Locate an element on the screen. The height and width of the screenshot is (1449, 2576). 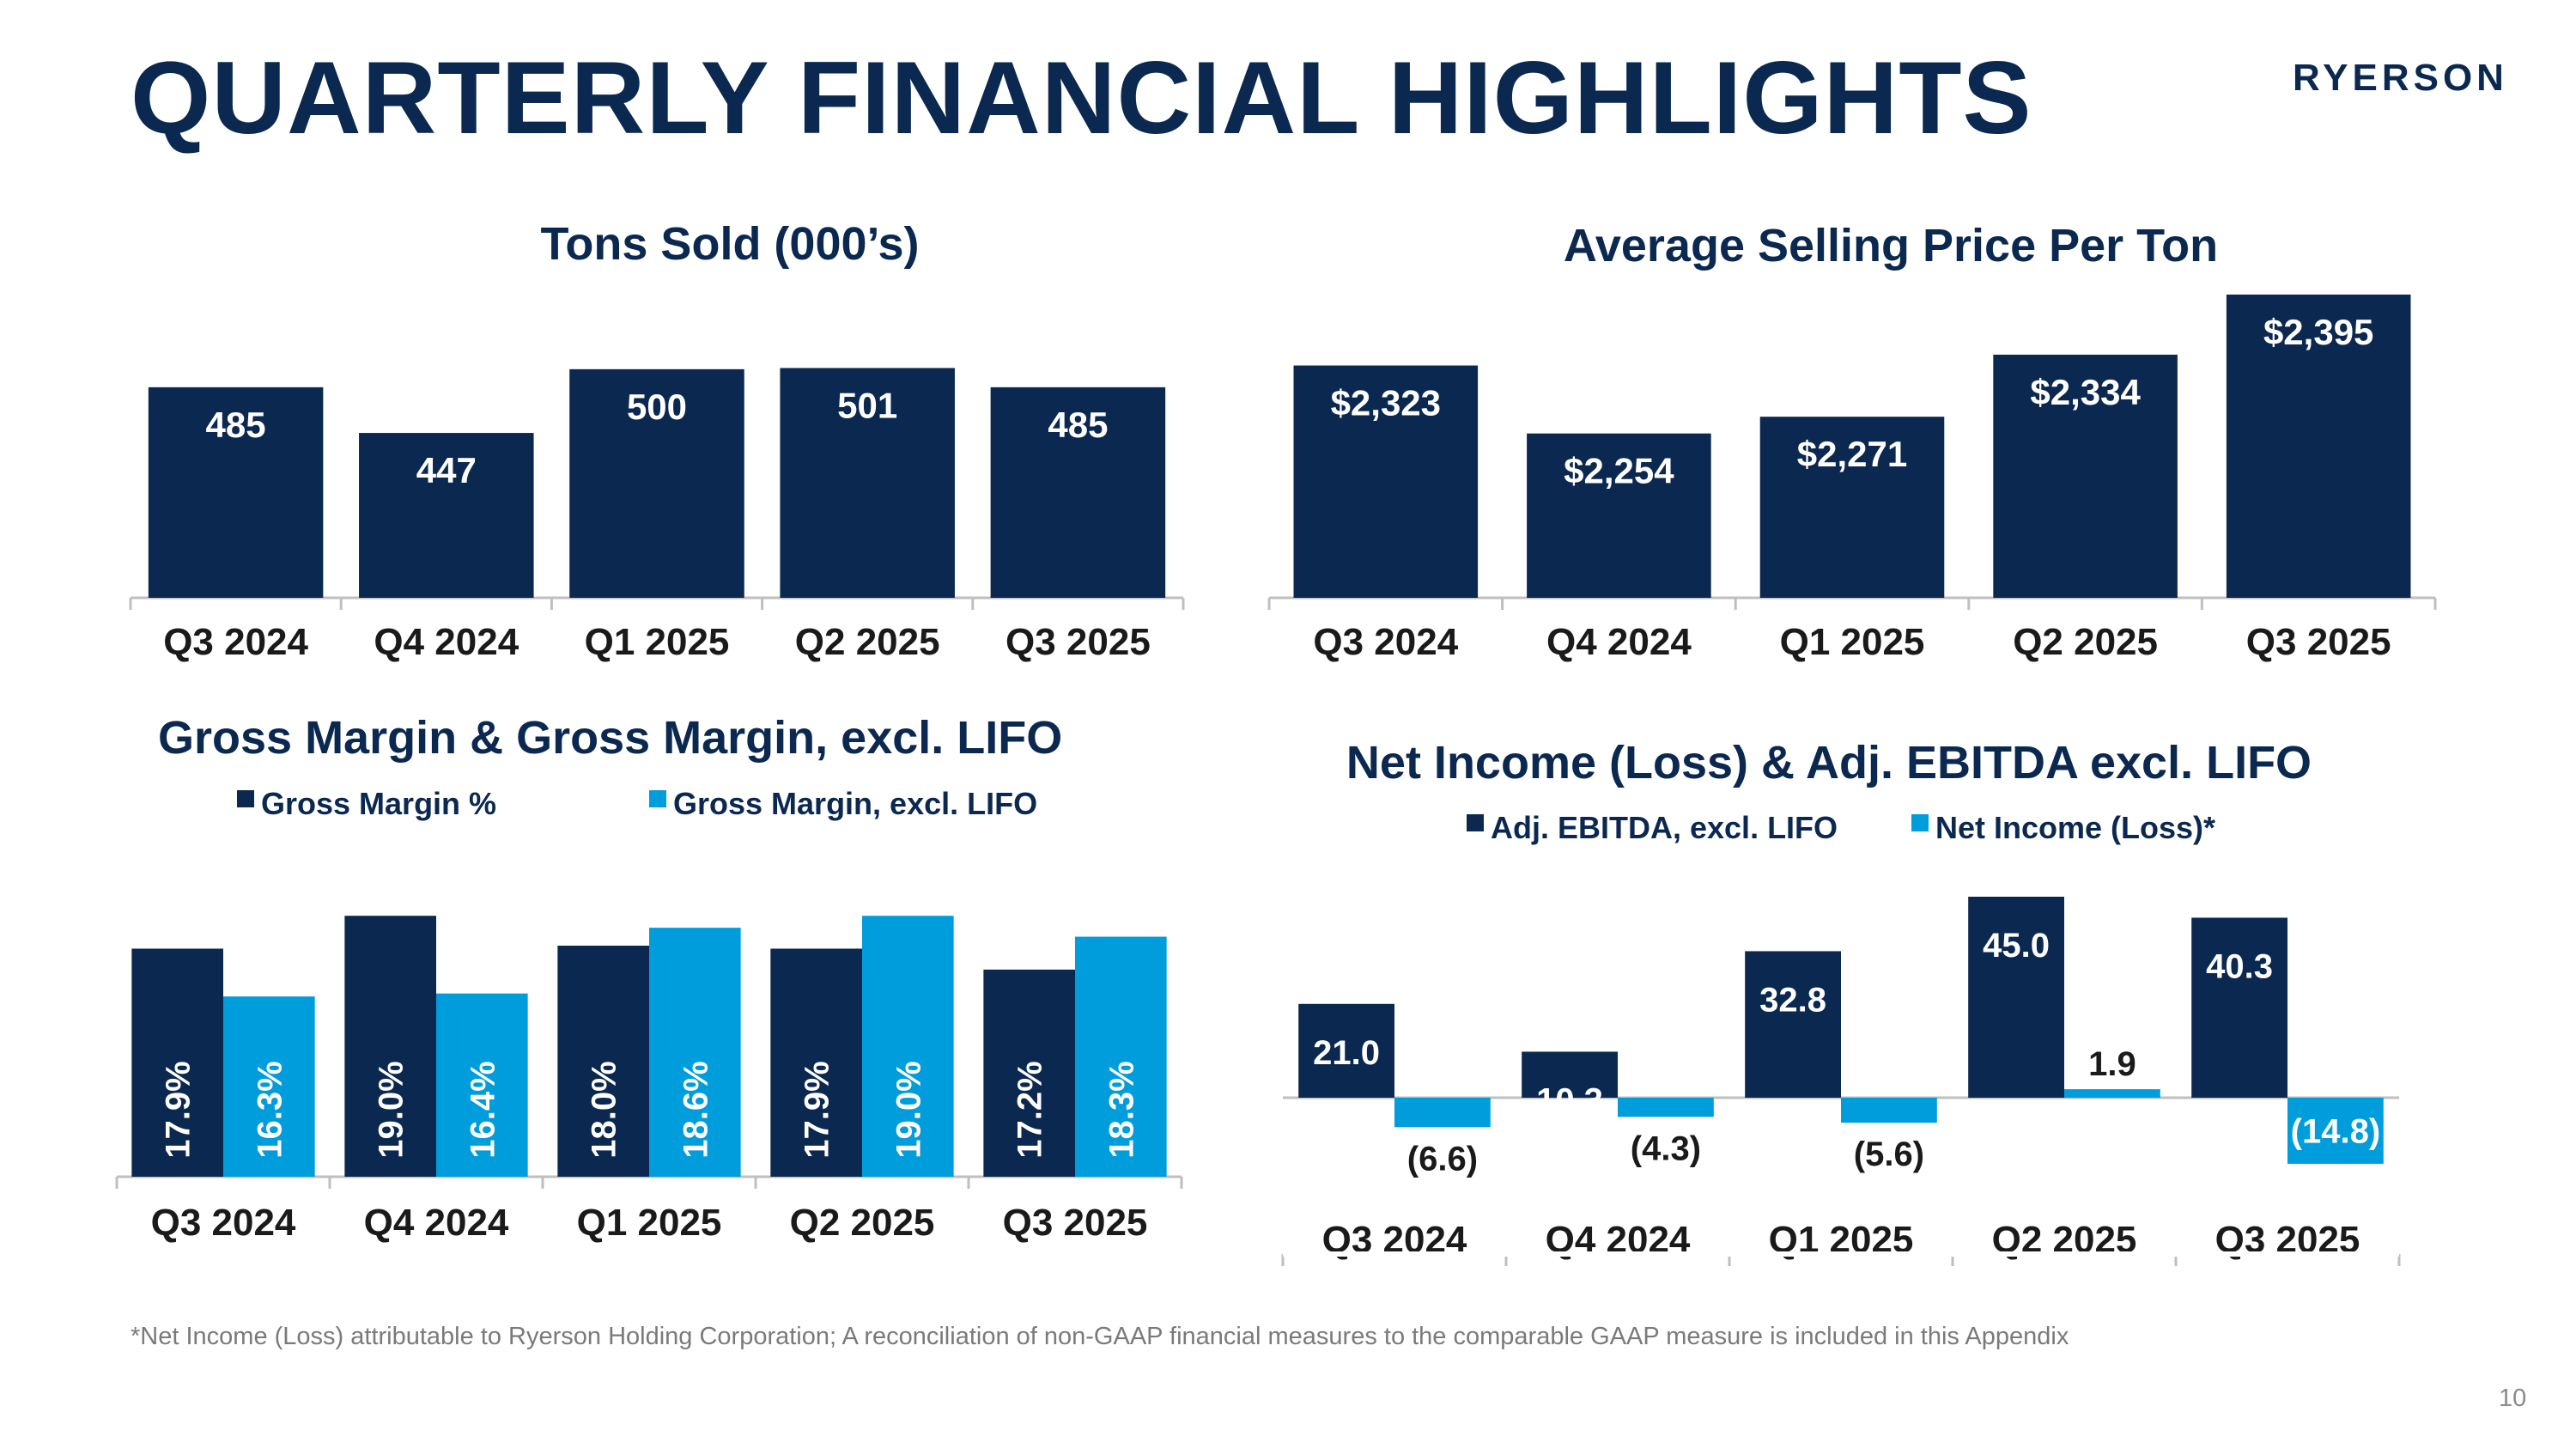
chart-2-legend-label: Gross Margin % is located at coordinates (378, 803).